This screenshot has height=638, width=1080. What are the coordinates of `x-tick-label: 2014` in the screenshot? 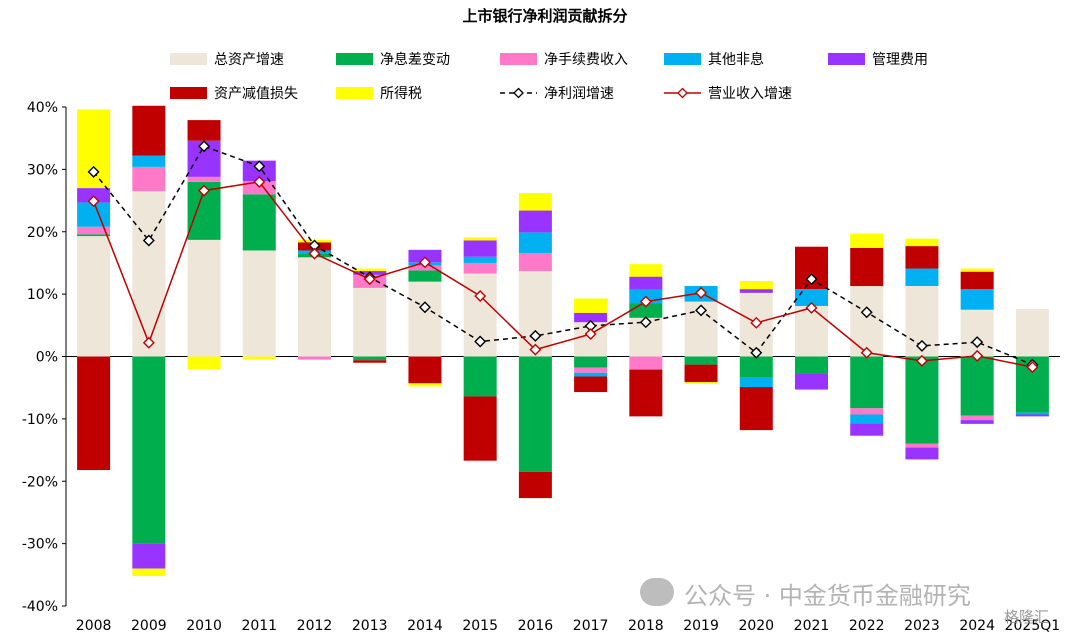 It's located at (425, 626).